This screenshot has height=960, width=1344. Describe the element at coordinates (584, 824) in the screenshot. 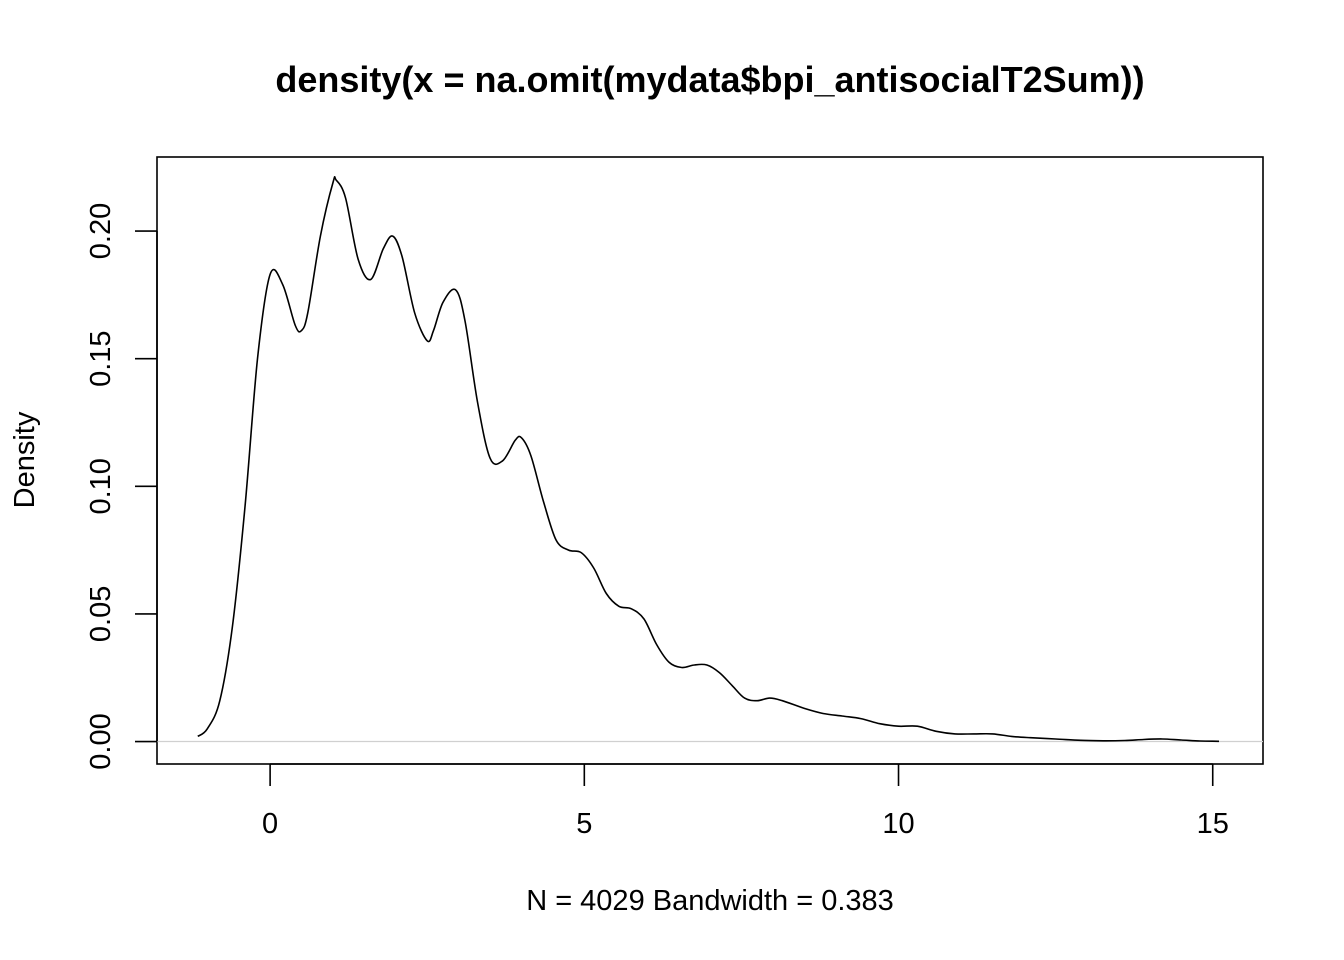

I see `x-tick-label: 5` at that location.